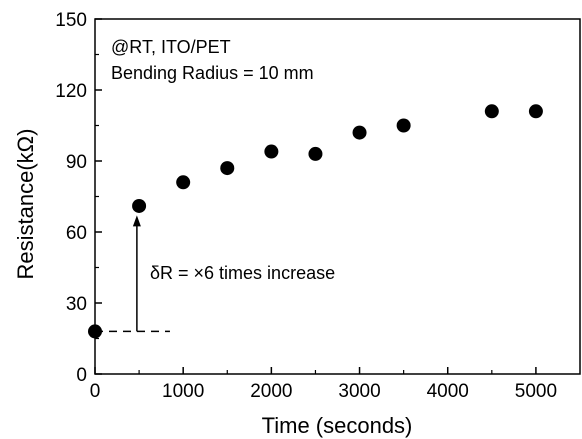 The height and width of the screenshot is (439, 582). What do you see at coordinates (95, 391) in the screenshot?
I see `x-tick-label-0: 0` at bounding box center [95, 391].